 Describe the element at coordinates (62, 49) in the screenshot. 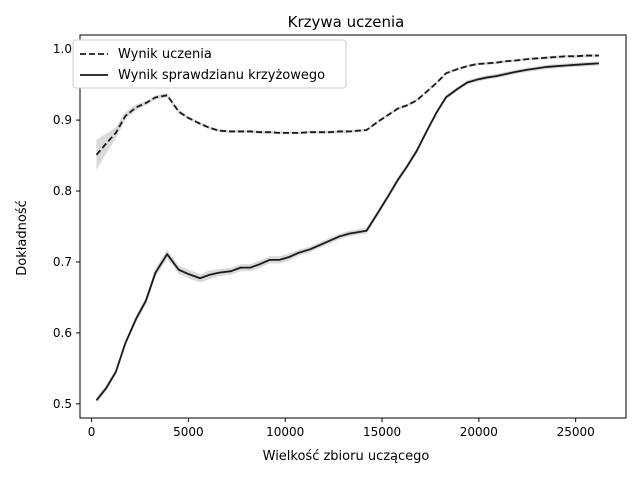

I see `y-tick-label: 1.0` at that location.